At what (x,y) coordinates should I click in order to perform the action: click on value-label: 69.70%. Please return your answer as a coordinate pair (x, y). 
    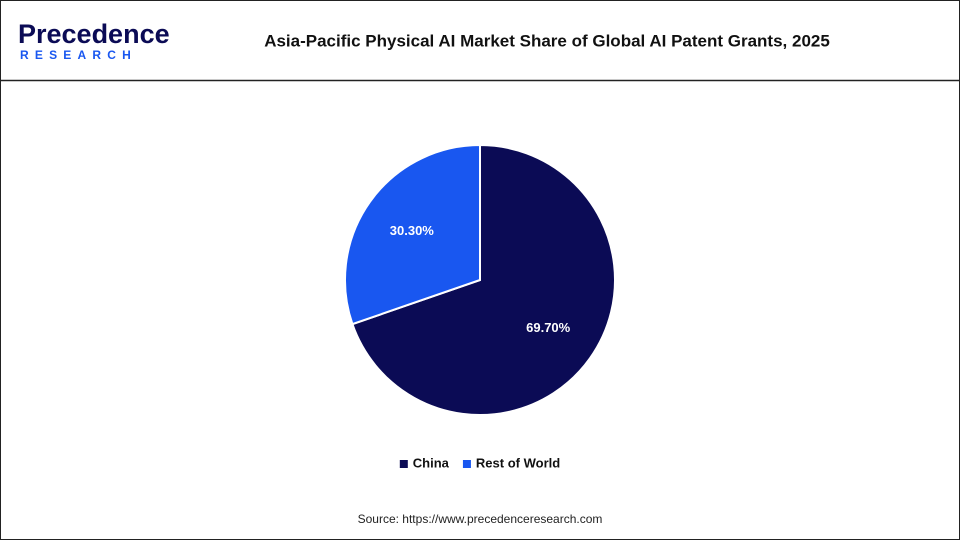
    Looking at the image, I should click on (548, 327).